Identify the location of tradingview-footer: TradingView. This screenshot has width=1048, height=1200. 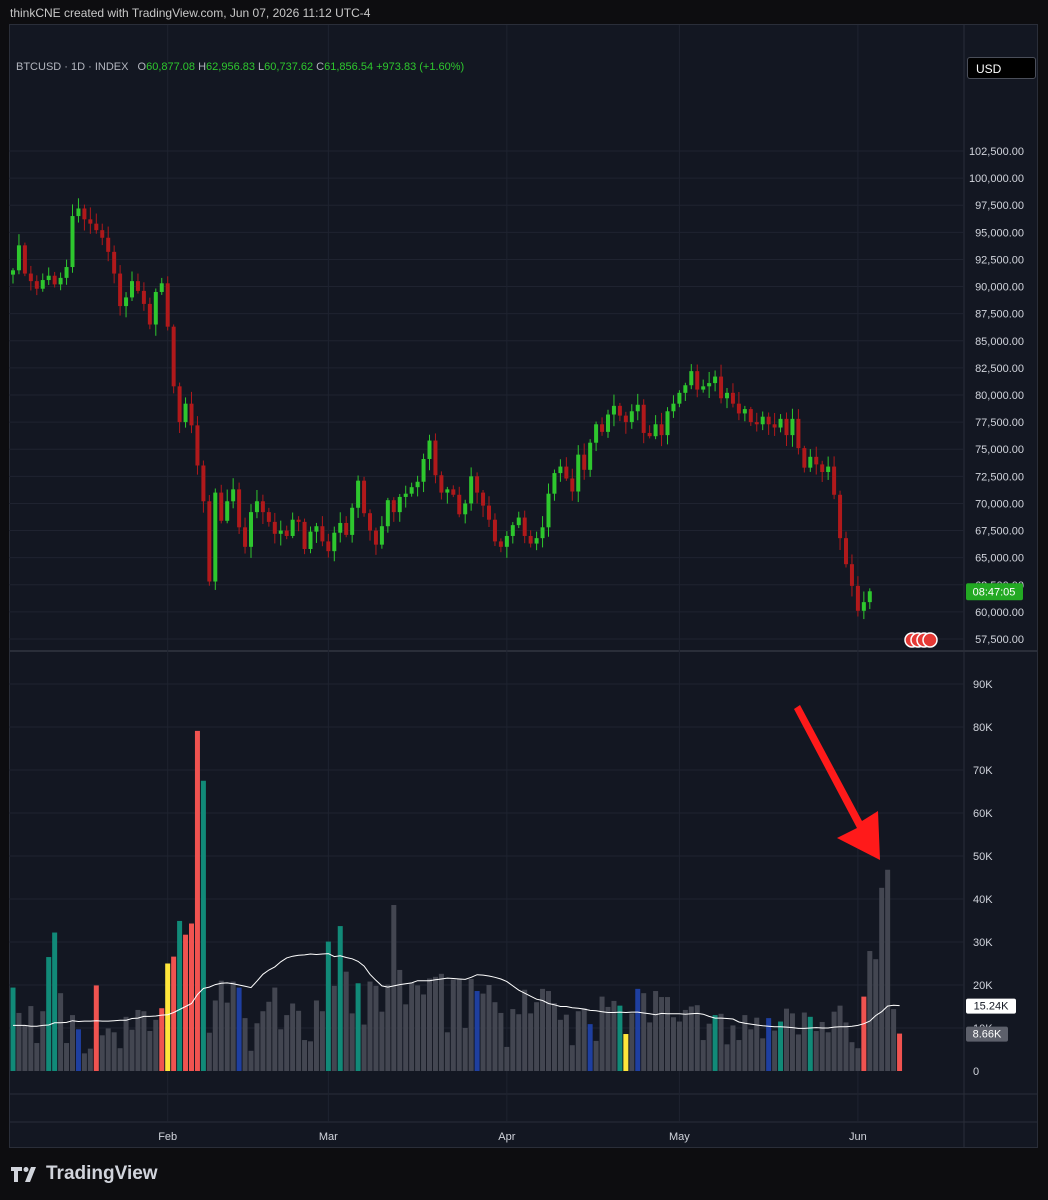
(84, 1174).